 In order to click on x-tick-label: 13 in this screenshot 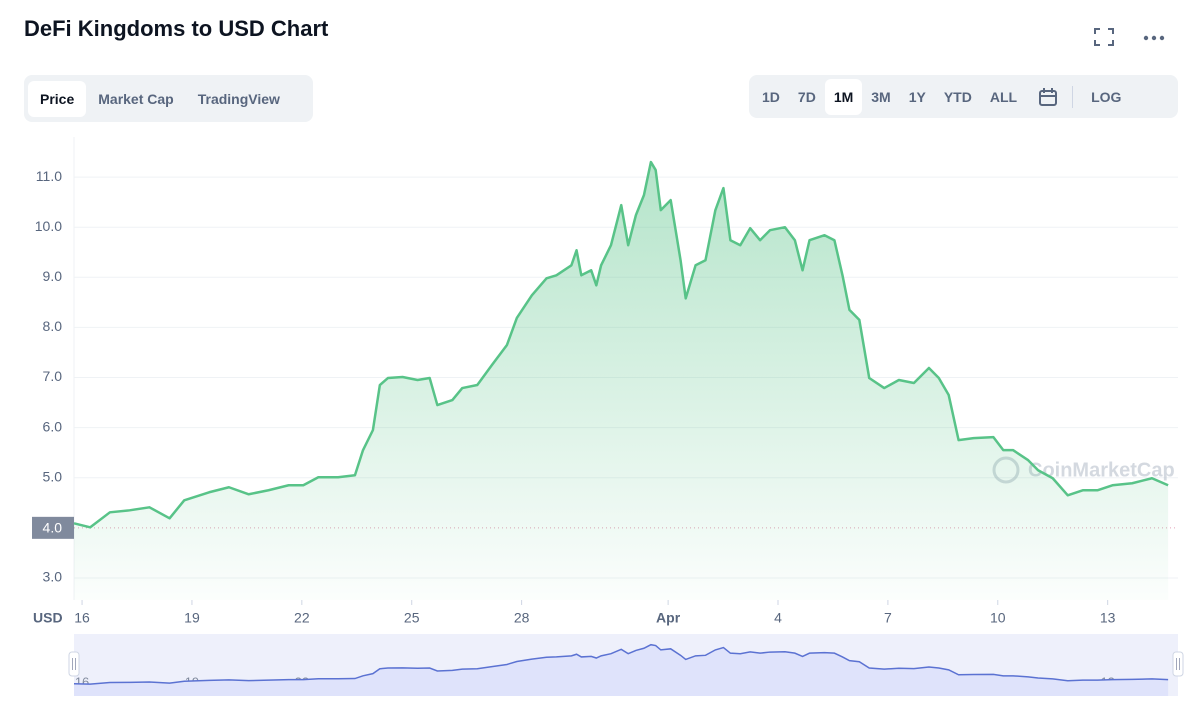, I will do `click(1108, 618)`.